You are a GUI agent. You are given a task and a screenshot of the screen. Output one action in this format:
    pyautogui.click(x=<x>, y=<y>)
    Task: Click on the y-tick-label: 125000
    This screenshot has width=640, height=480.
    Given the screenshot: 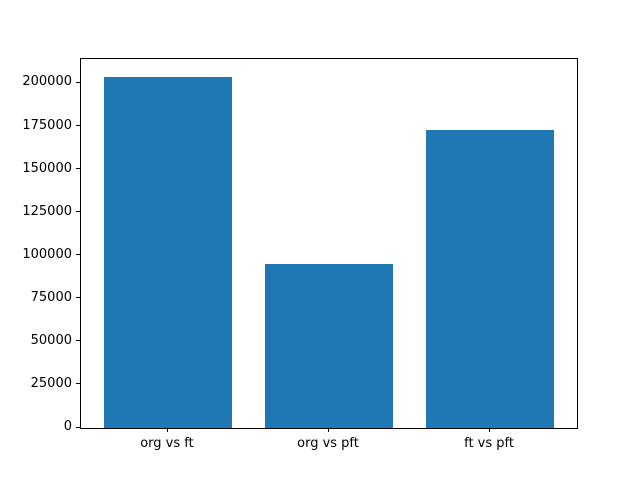 What is the action you would take?
    pyautogui.click(x=47, y=211)
    